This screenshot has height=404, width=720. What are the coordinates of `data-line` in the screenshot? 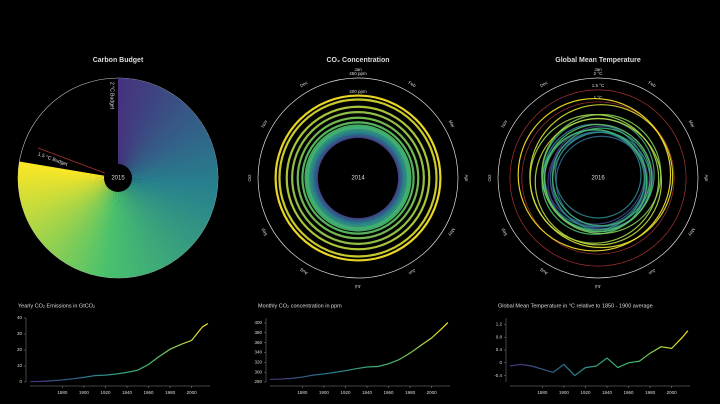 It's located at (599, 353).